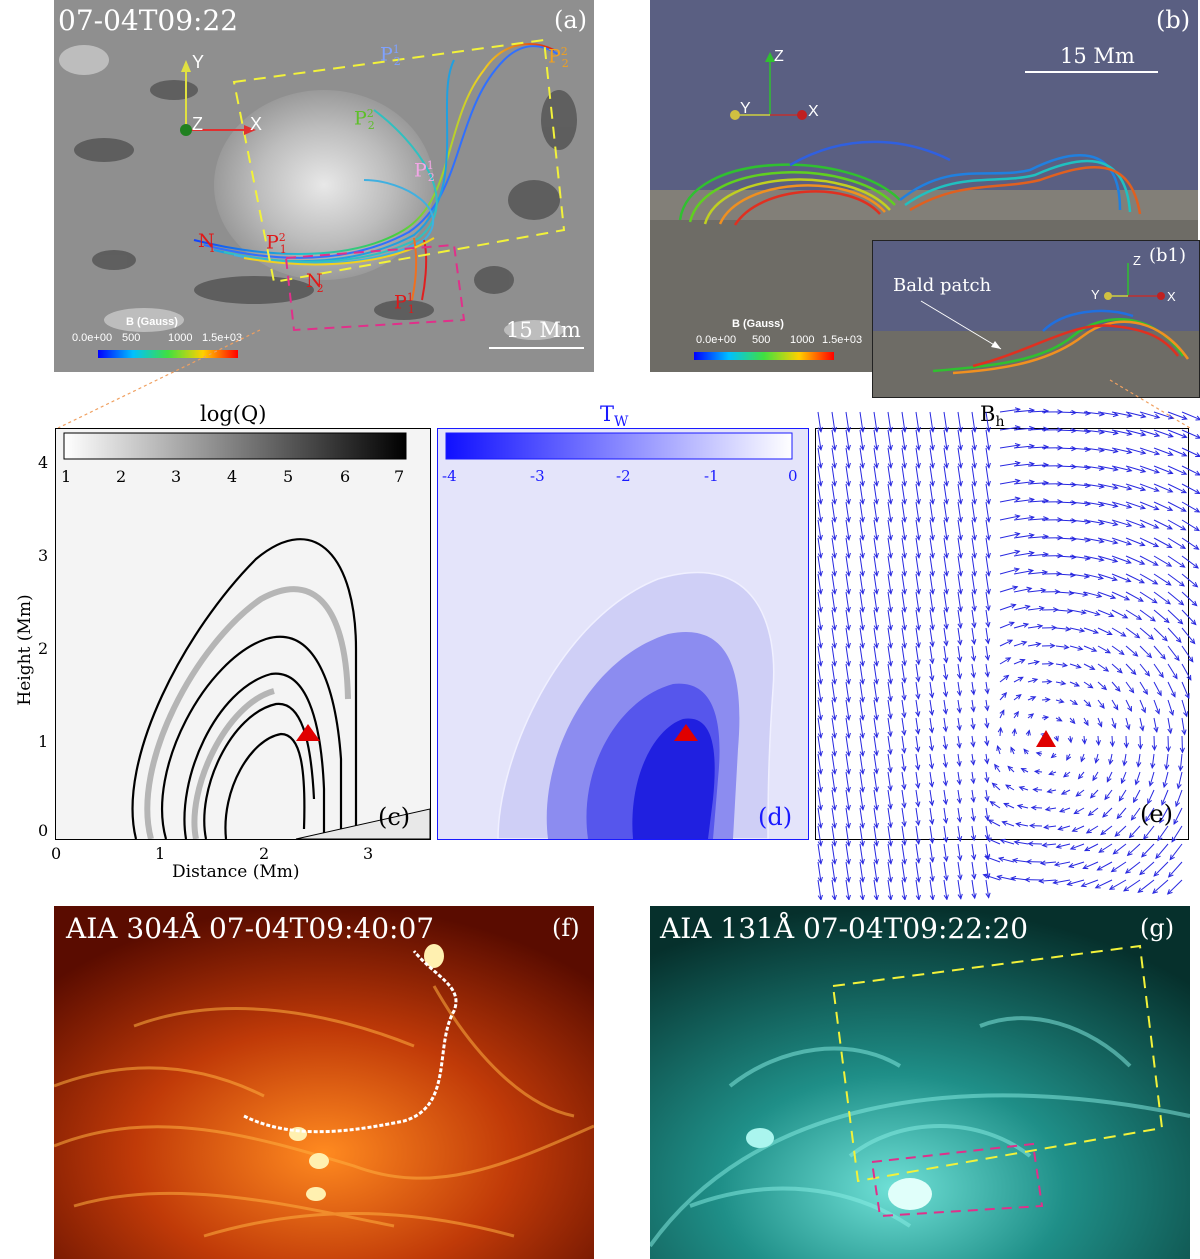  What do you see at coordinates (288, 476) in the screenshot?
I see `panel-c-colorbar-tick-5: 5` at bounding box center [288, 476].